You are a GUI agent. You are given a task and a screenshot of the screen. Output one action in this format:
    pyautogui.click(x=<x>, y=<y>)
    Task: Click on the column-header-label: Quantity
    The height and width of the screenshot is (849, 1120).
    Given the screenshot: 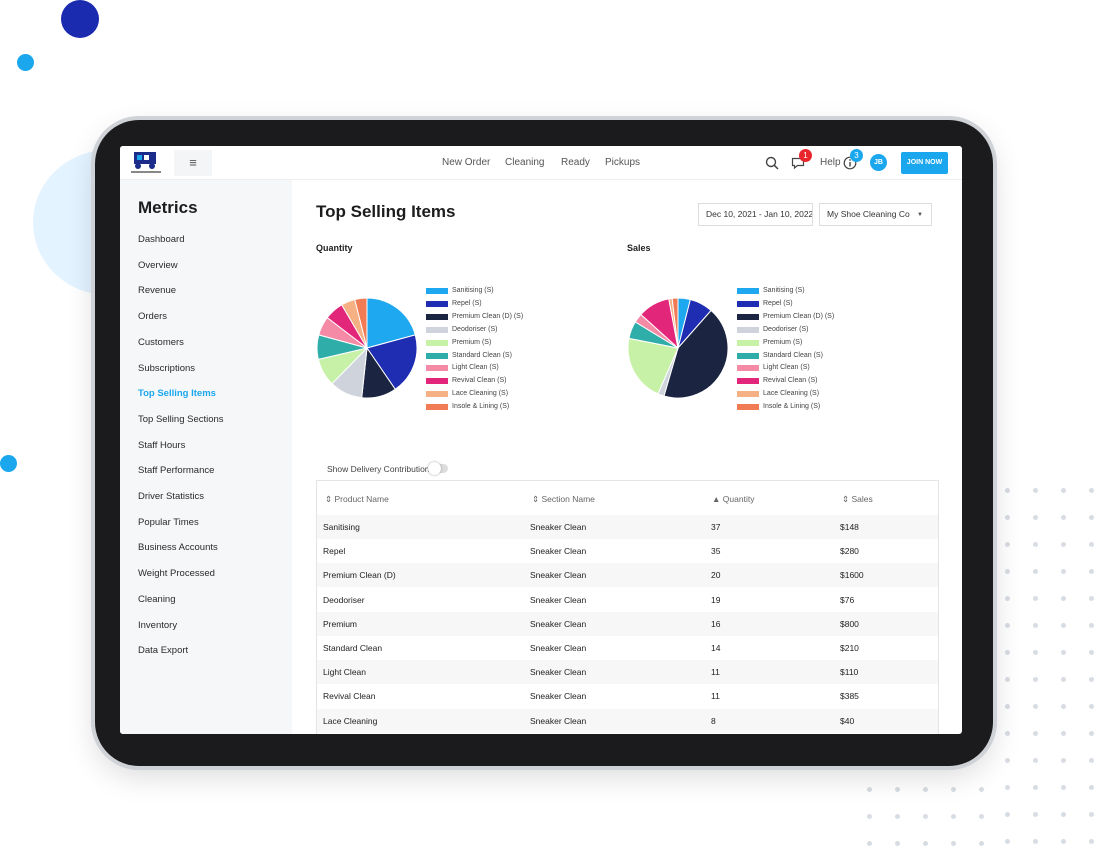 What is the action you would take?
    pyautogui.click(x=738, y=499)
    